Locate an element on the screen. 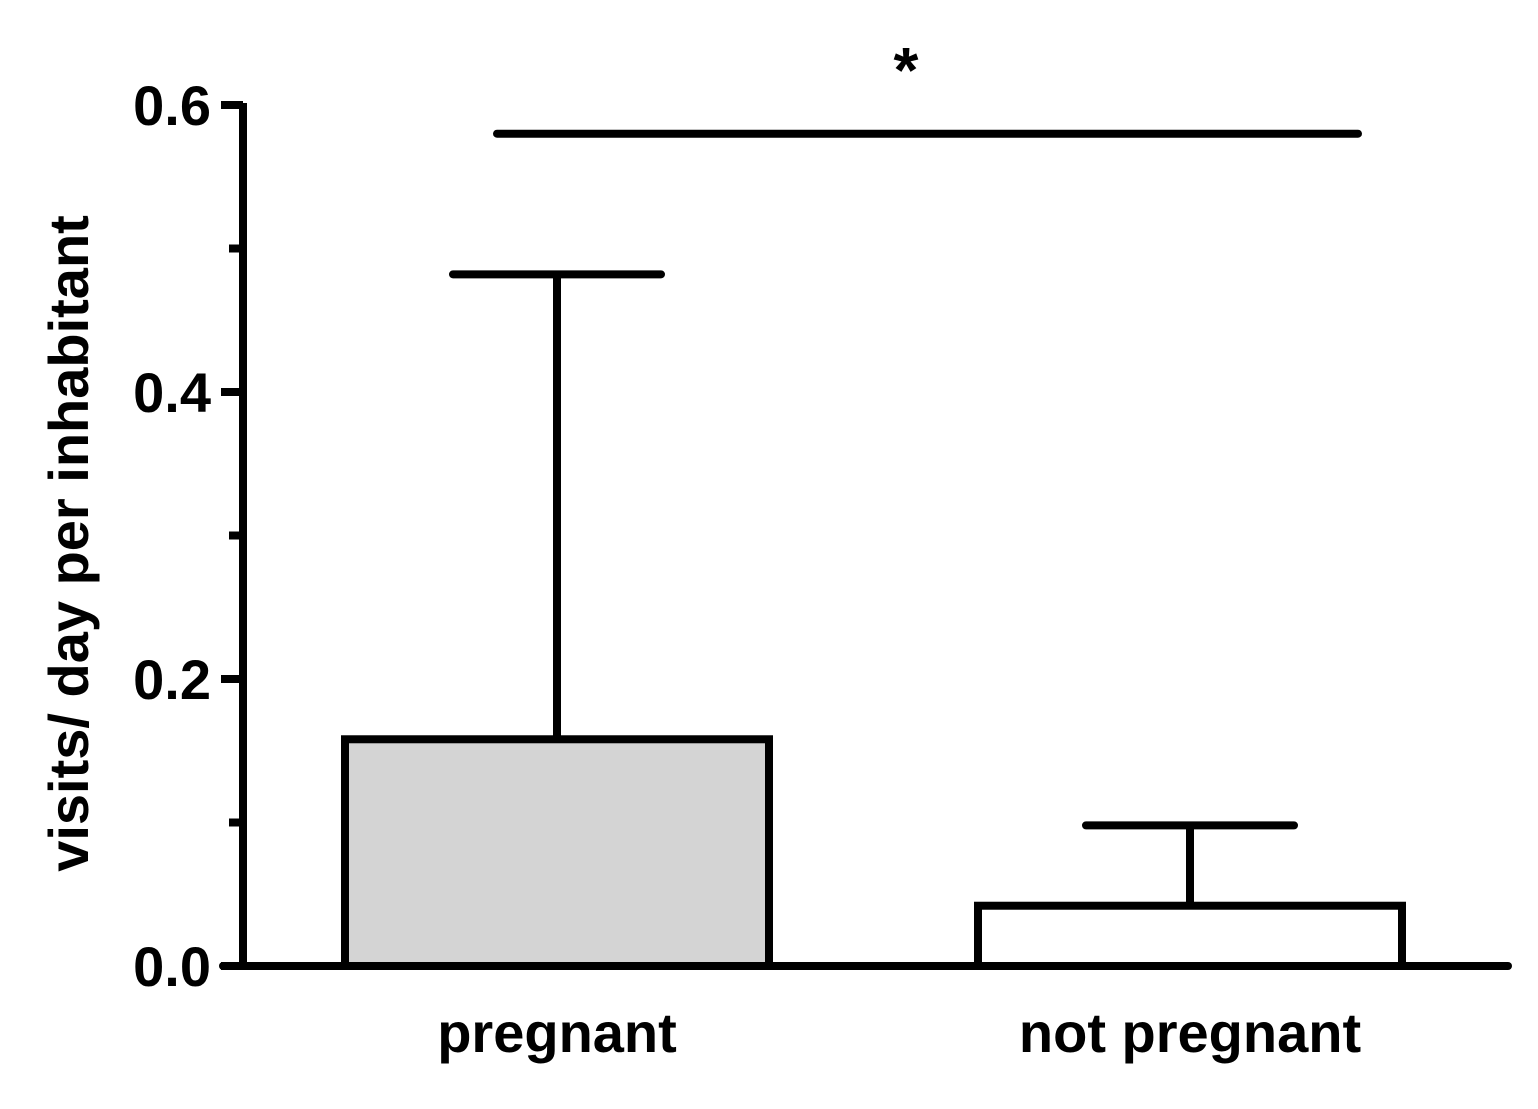  y-tick-label: 0.4 is located at coordinates (172, 392).